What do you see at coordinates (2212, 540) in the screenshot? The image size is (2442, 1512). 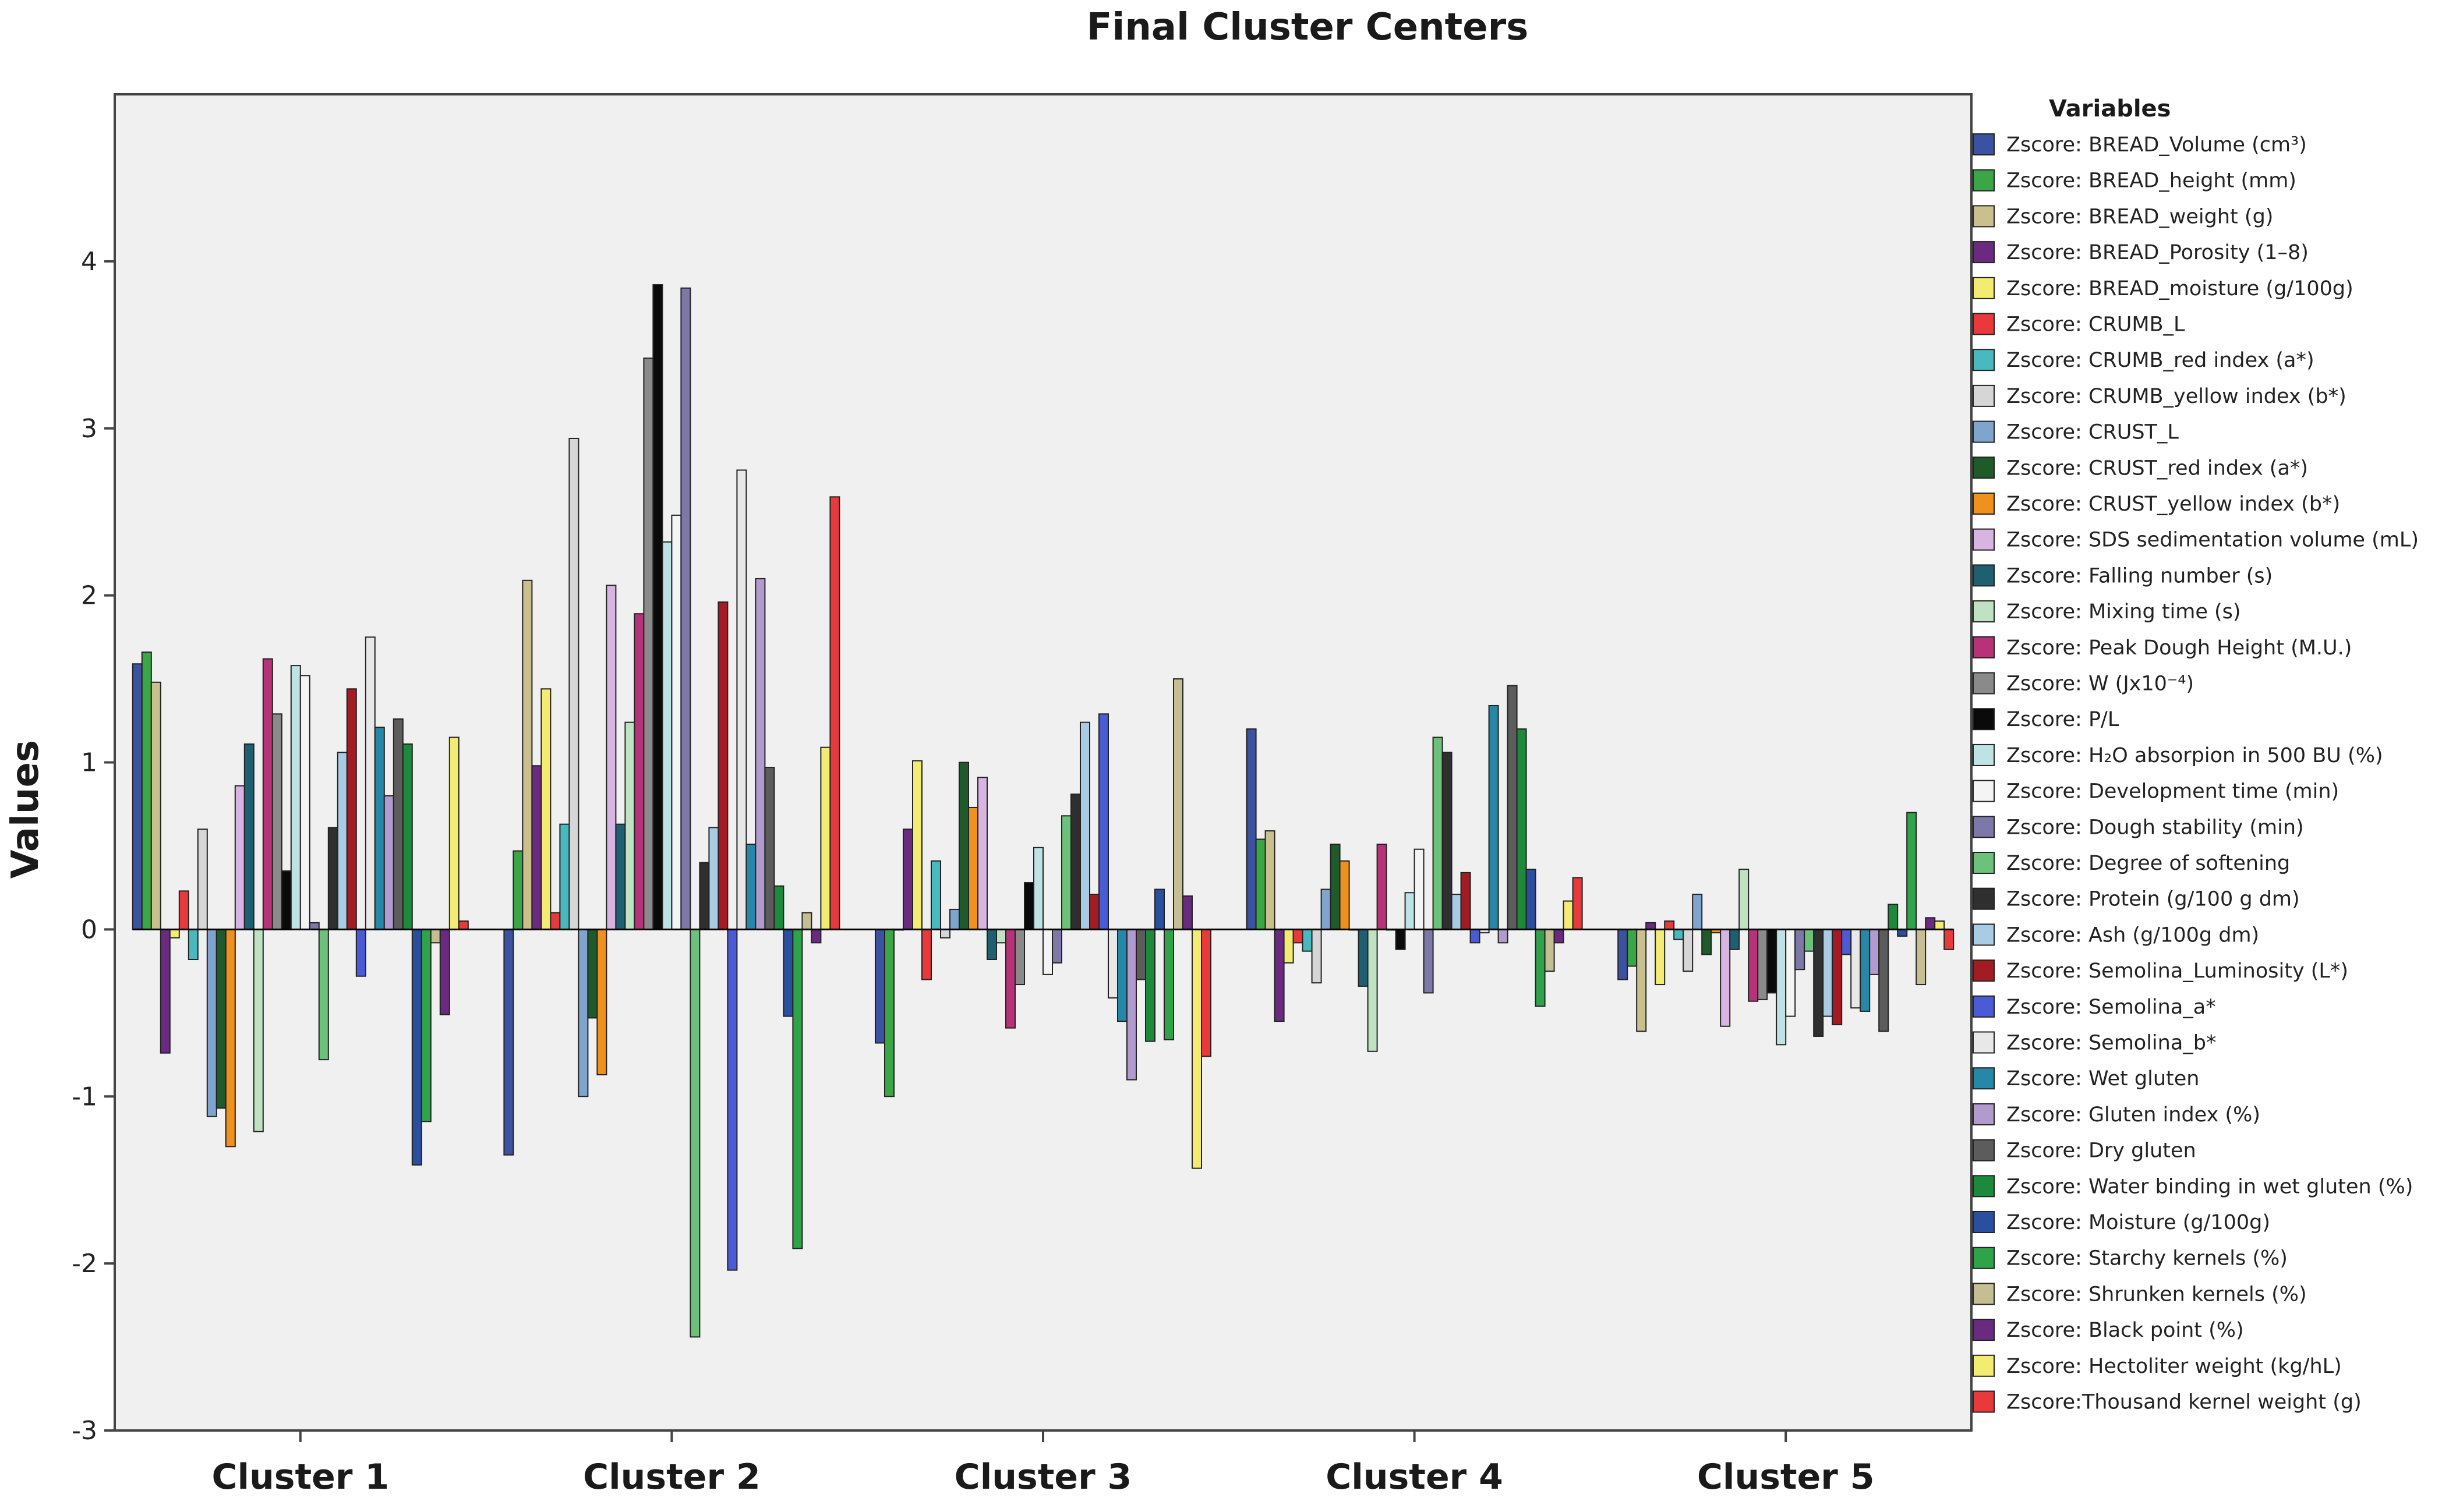 I see `legend-entry: Zscore: SDS sedimentation volume (mL)` at bounding box center [2212, 540].